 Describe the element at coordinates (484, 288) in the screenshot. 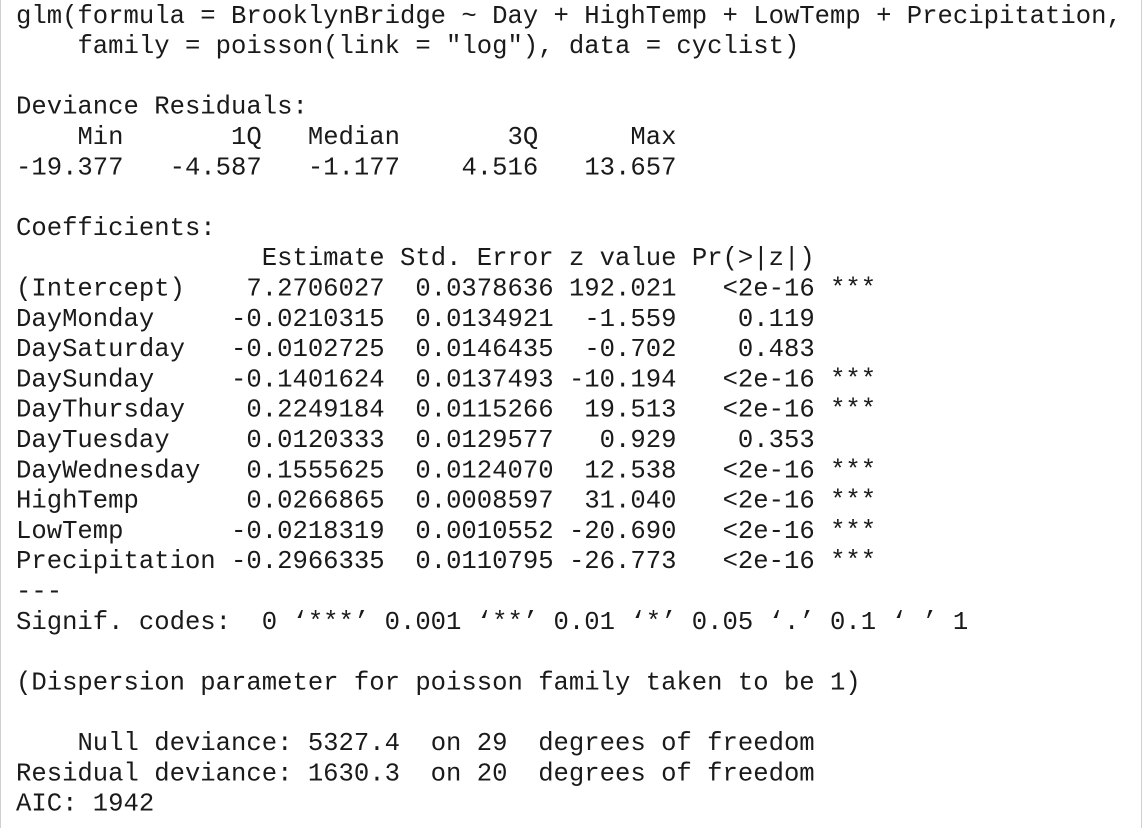

I see `coef-cell: 0.0378636` at that location.